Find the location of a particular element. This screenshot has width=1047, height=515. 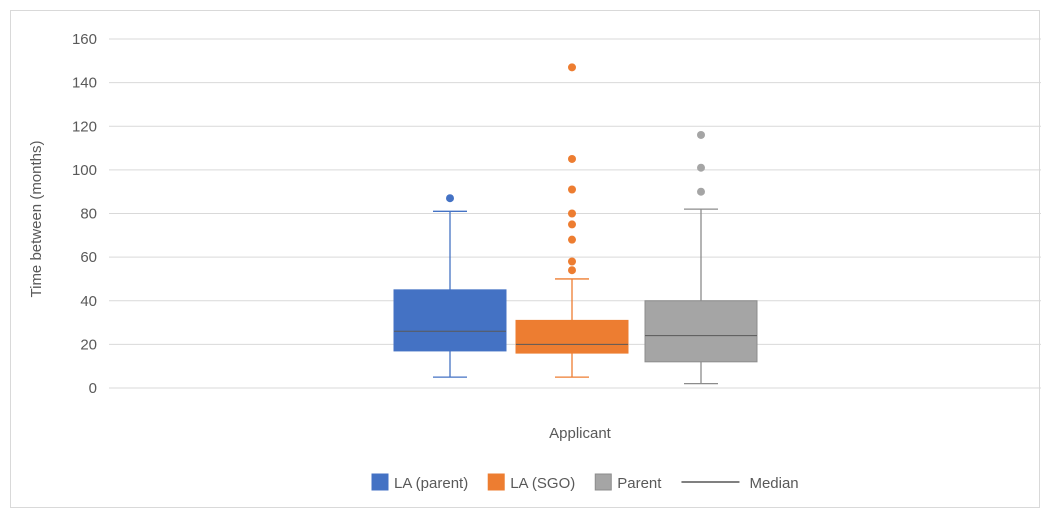

legend-item: Parent is located at coordinates (628, 482).